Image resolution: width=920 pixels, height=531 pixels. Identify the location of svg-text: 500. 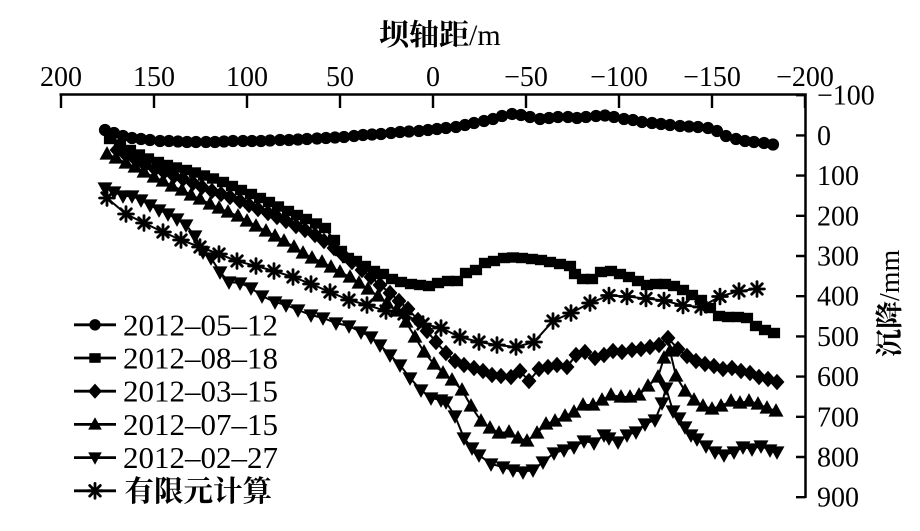
(838, 337).